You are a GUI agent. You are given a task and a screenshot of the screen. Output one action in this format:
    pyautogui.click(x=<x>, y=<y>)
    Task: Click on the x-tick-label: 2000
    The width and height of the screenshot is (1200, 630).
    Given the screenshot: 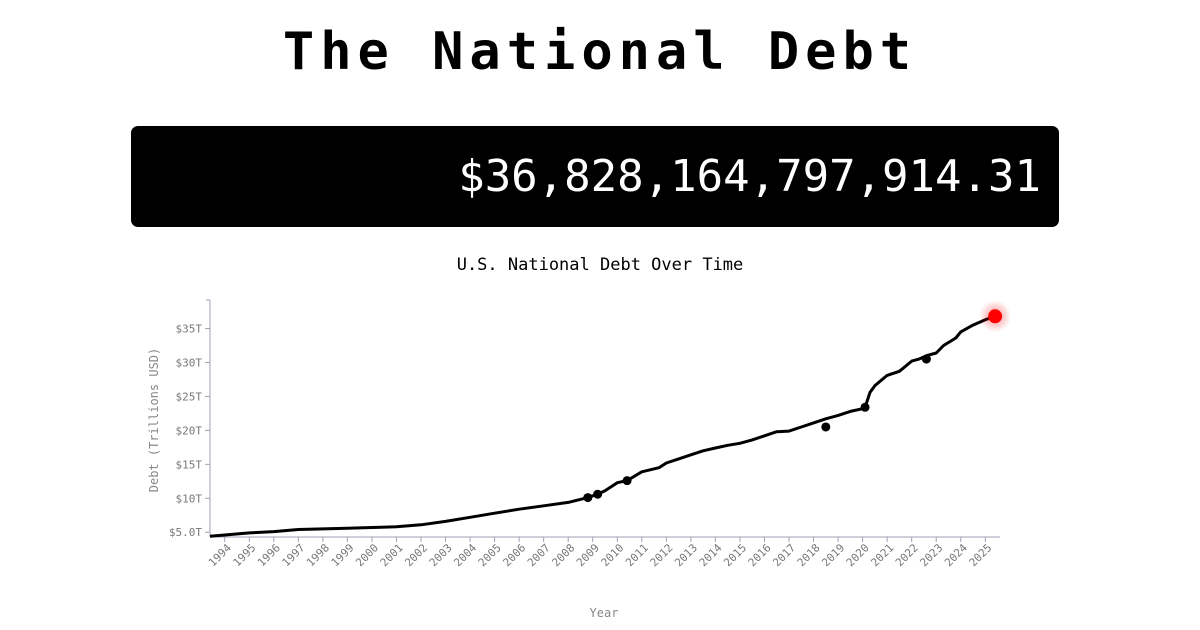 What is the action you would take?
    pyautogui.click(x=367, y=555)
    